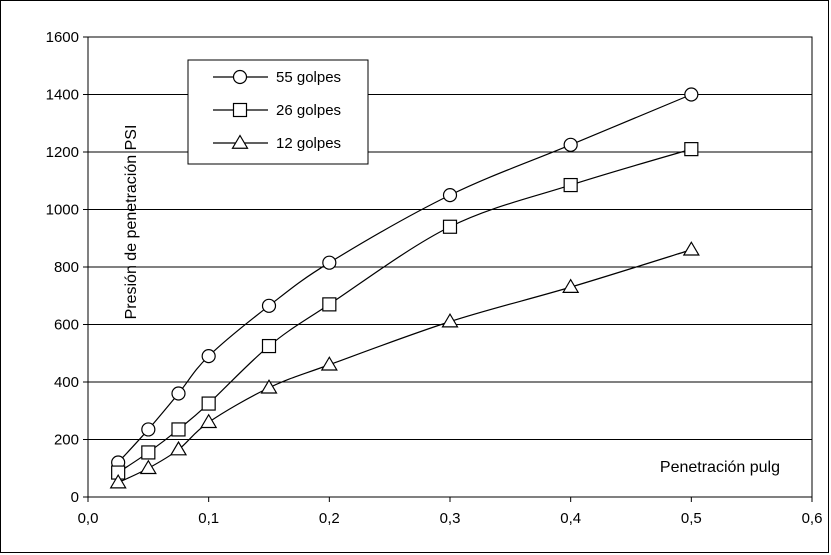 This screenshot has width=831, height=555. I want to click on x-axis-title: Penetración pulg, so click(720, 467).